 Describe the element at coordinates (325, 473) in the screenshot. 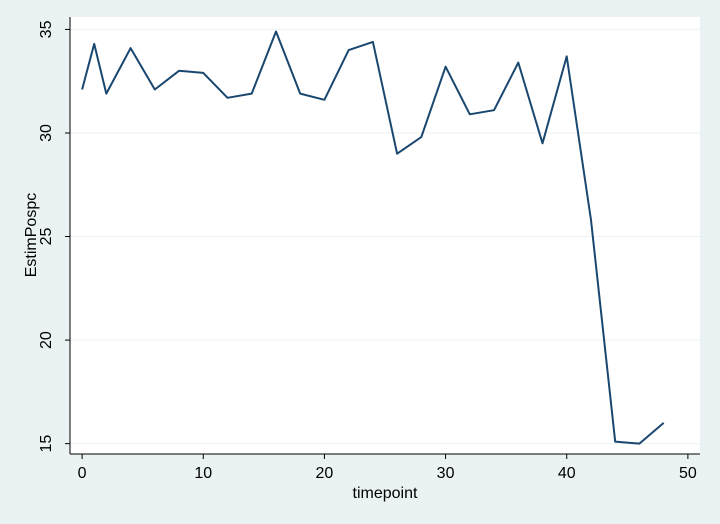

I see `x-tick-label: 20` at that location.